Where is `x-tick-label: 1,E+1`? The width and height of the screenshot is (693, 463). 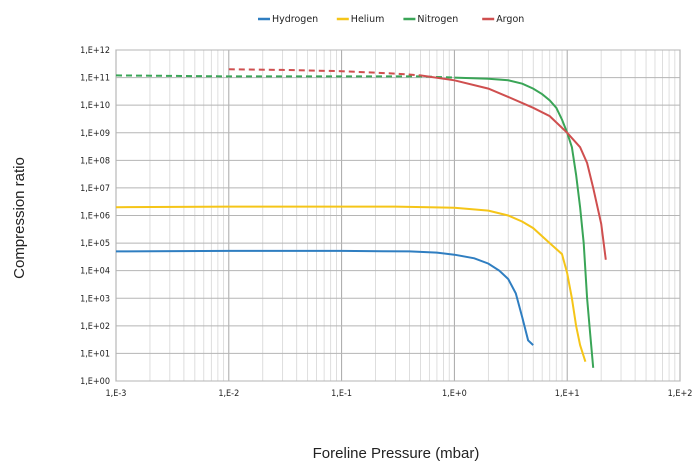 x-tick-label: 1,E+1 is located at coordinates (567, 394).